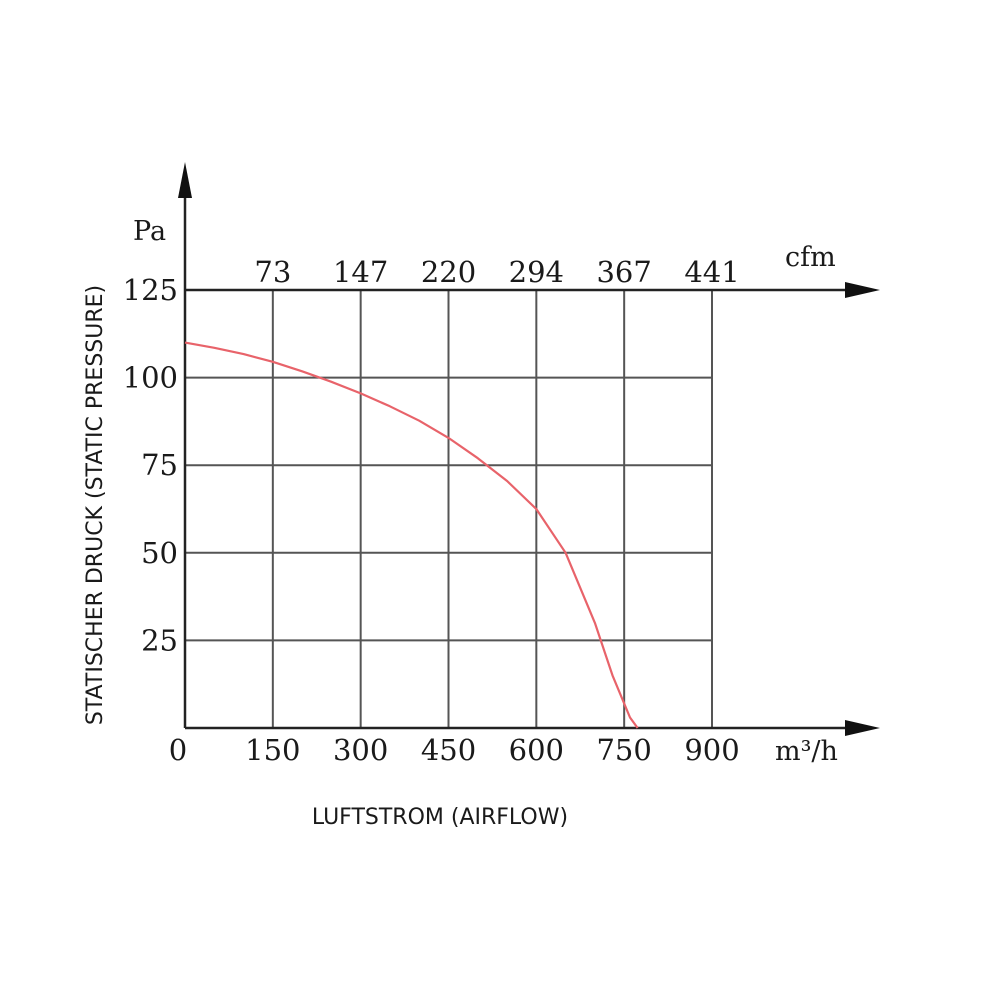 This screenshot has height=1000, width=1000. I want to click on y-unit-label: Pa, so click(149, 231).